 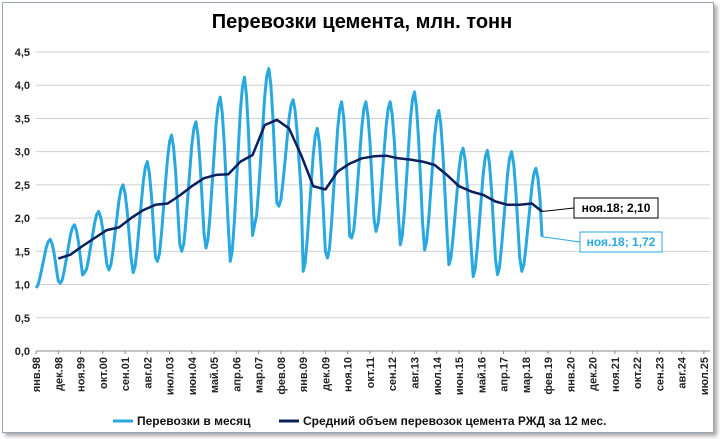 I want to click on y-tick-label: 1,0, so click(x=22, y=286).